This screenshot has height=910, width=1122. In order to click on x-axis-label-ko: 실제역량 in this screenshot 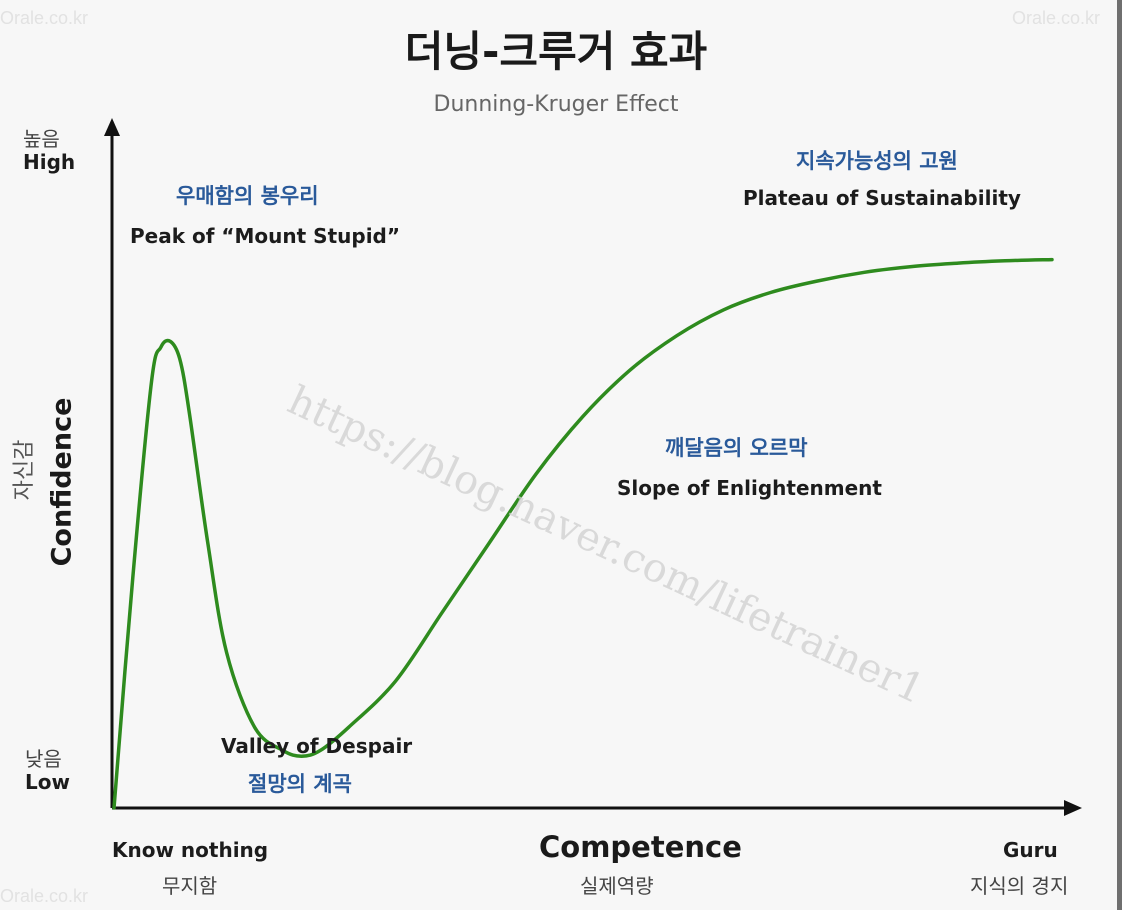, I will do `click(617, 886)`.